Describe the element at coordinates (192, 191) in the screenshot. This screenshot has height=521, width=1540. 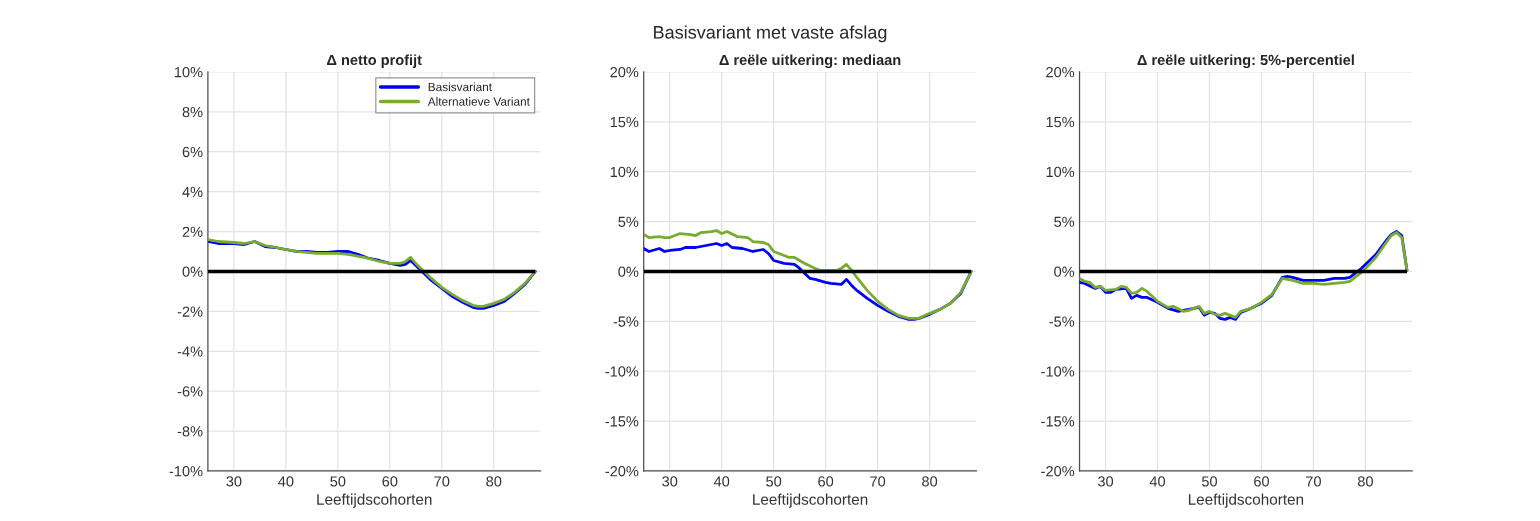
I see `y-tick-label: 4%` at that location.